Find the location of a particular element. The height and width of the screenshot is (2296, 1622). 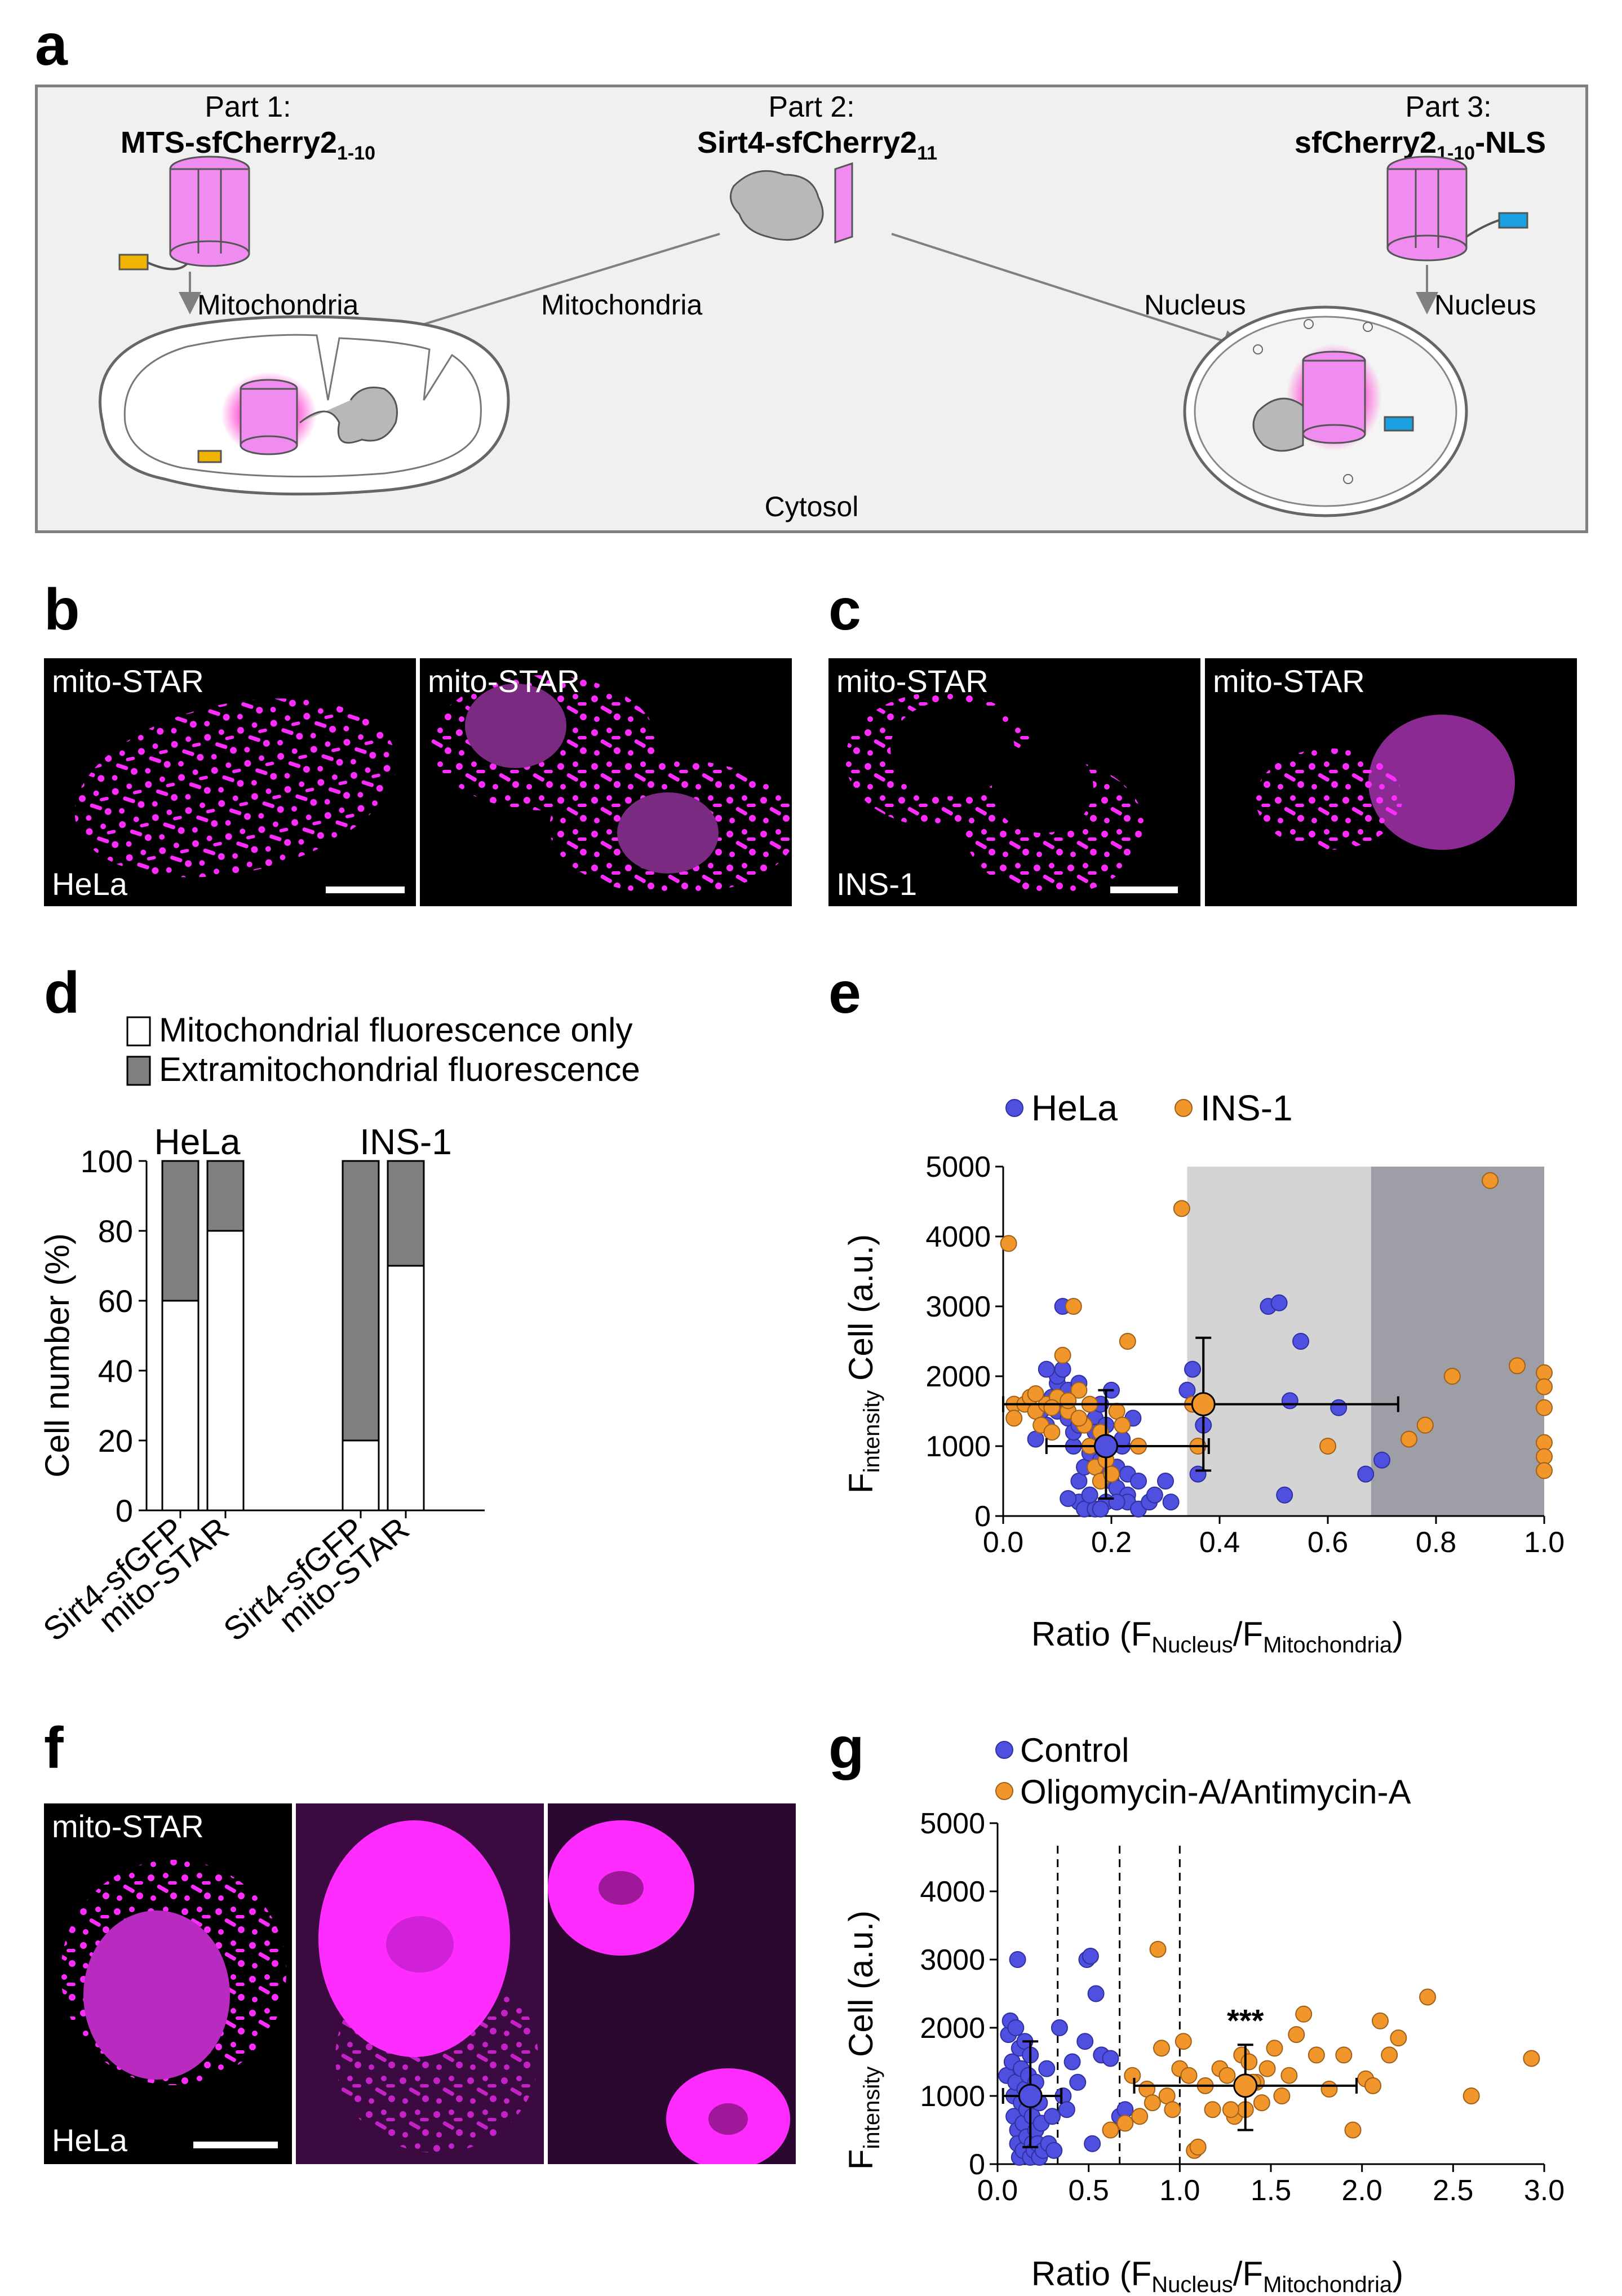

micrograph-f-label: mito-STAR is located at coordinates (128, 1826).